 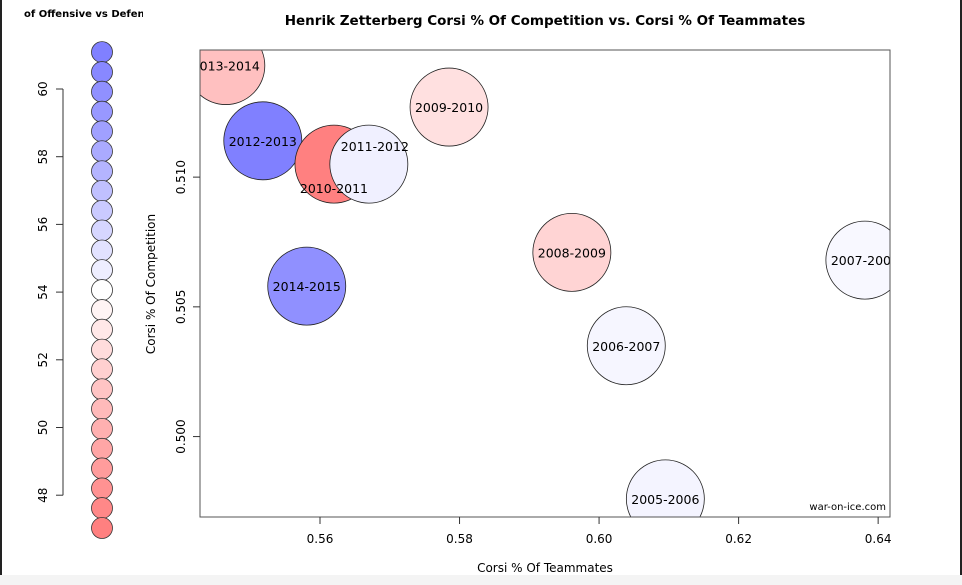 I want to click on bubble-label: 2011-2012, so click(x=375, y=146).